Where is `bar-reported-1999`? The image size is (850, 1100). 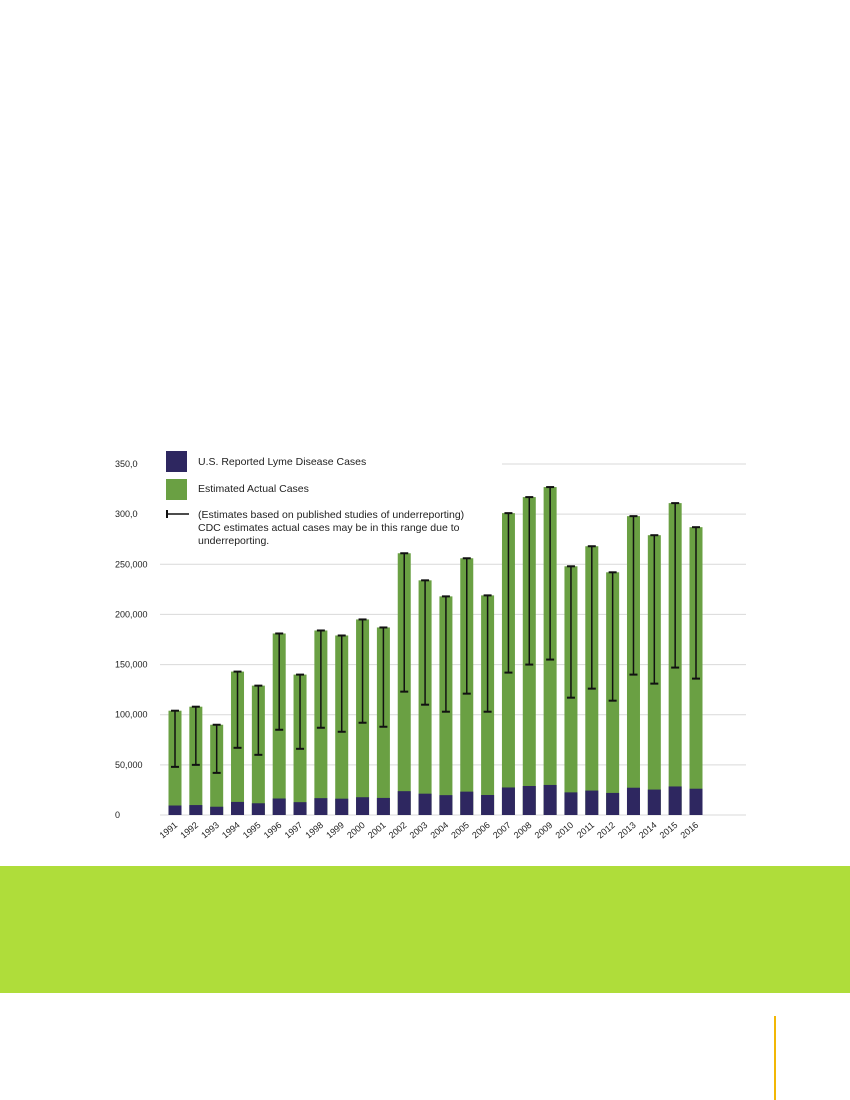
bar-reported-1999 is located at coordinates (342, 806).